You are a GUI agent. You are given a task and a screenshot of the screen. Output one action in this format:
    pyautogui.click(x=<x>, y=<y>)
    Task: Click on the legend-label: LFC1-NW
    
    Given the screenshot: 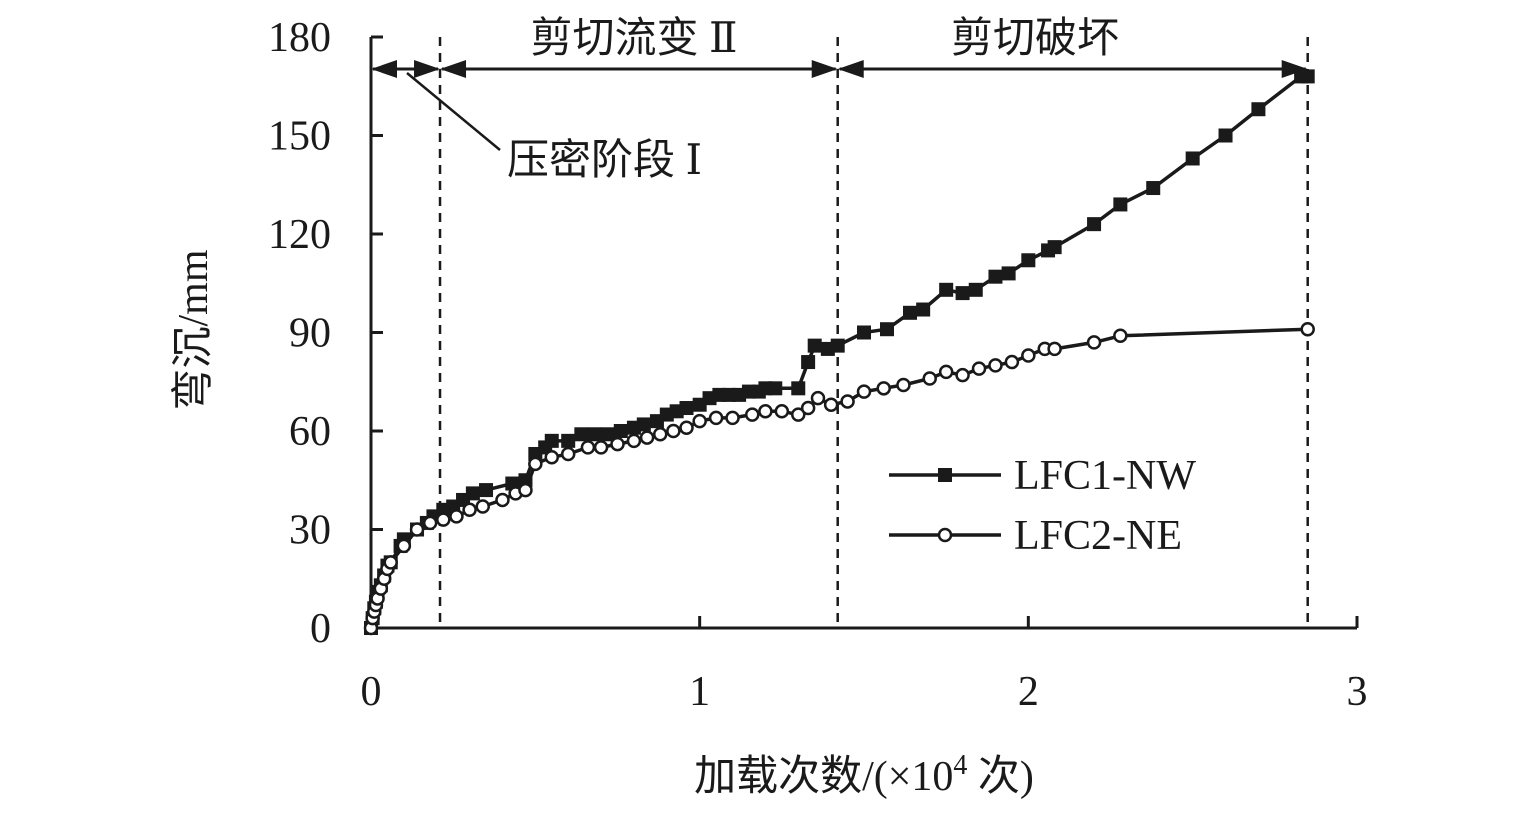 What is the action you would take?
    pyautogui.click(x=1105, y=476)
    